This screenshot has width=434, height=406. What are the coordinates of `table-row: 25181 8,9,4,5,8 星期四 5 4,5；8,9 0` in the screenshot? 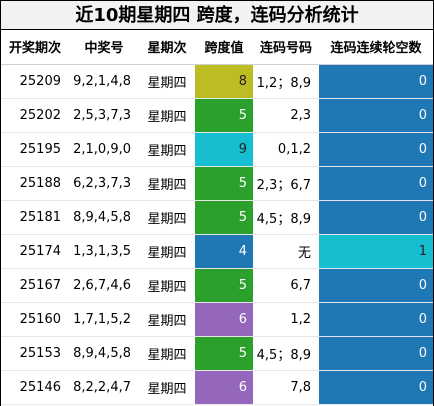 It's located at (217, 217).